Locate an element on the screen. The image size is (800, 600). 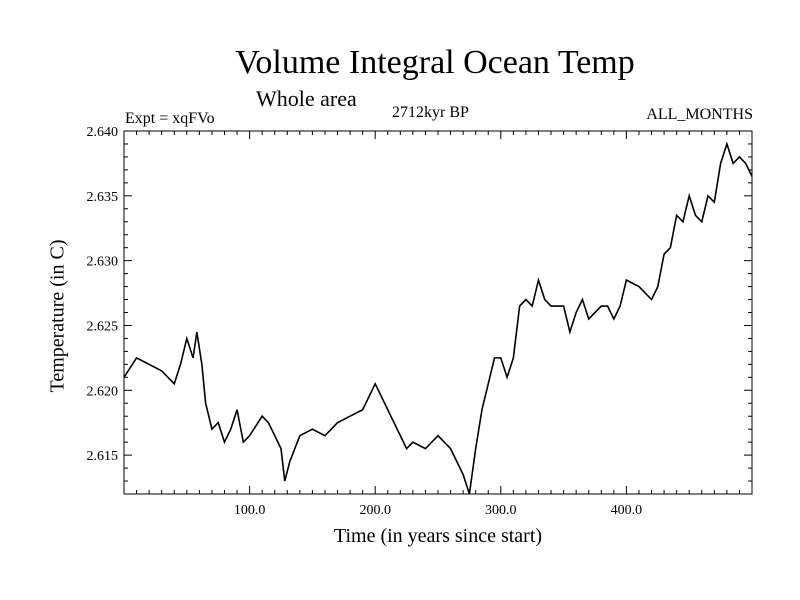
y-tick-label: 2.620 is located at coordinates (103, 391).